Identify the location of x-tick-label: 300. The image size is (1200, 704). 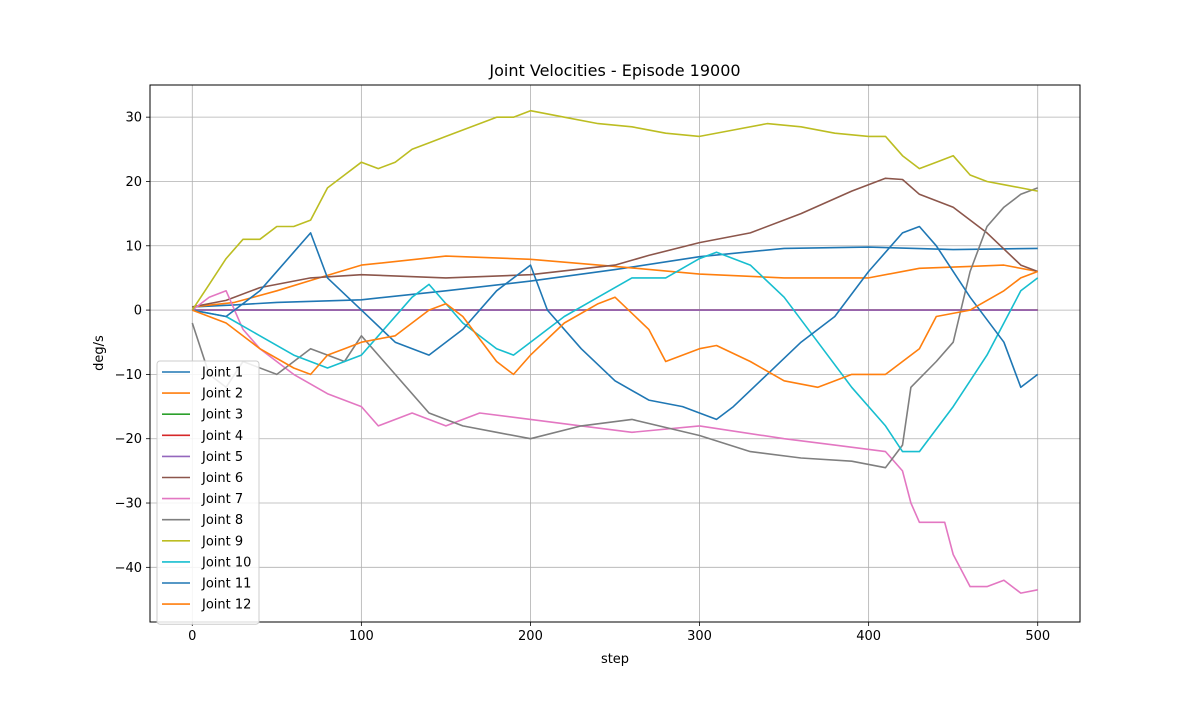
(699, 636).